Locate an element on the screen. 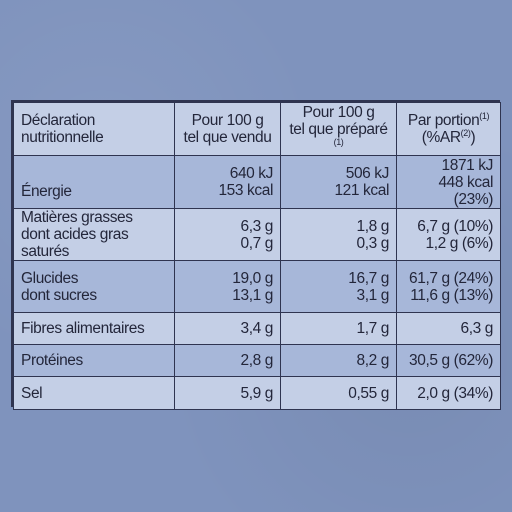 The width and height of the screenshot is (512, 512). proteines-prepared: 8,2 g is located at coordinates (338, 360).